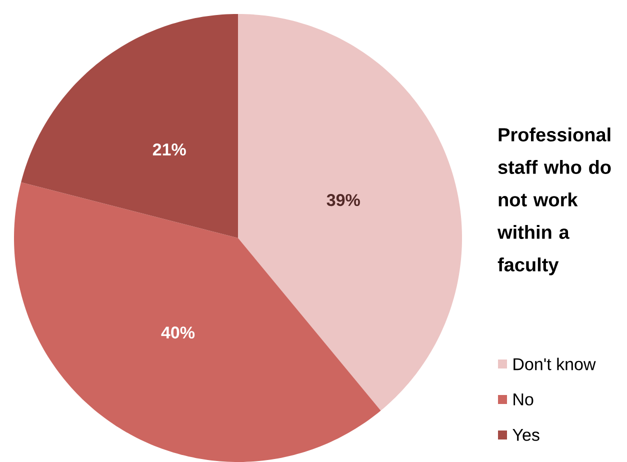  I want to click on legend-label: Don't know, so click(555, 364).